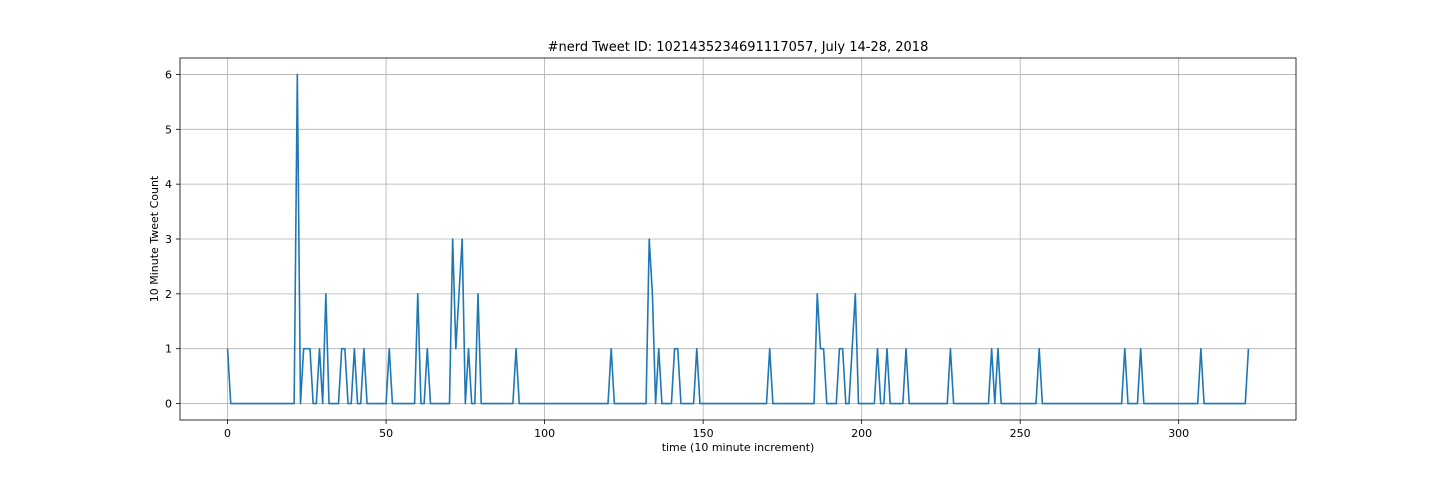  I want to click on x-tick-label: 200, so click(861, 433).